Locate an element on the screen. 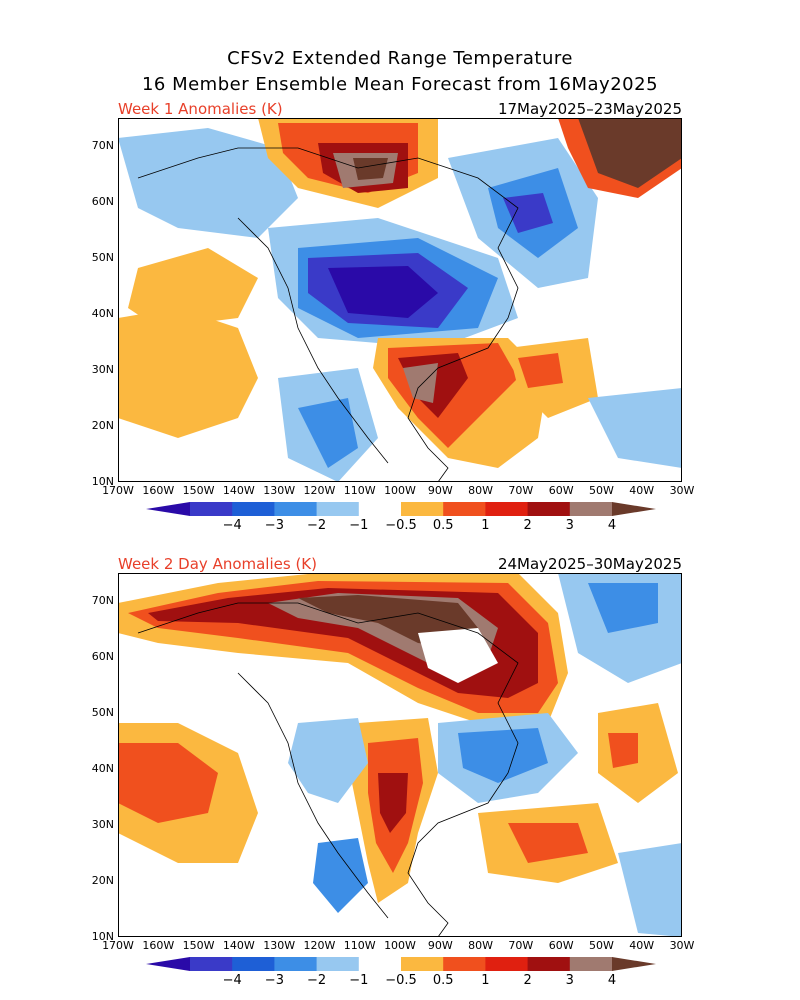  panel1-label: Week 1 Anomalies (K) is located at coordinates (200, 109).